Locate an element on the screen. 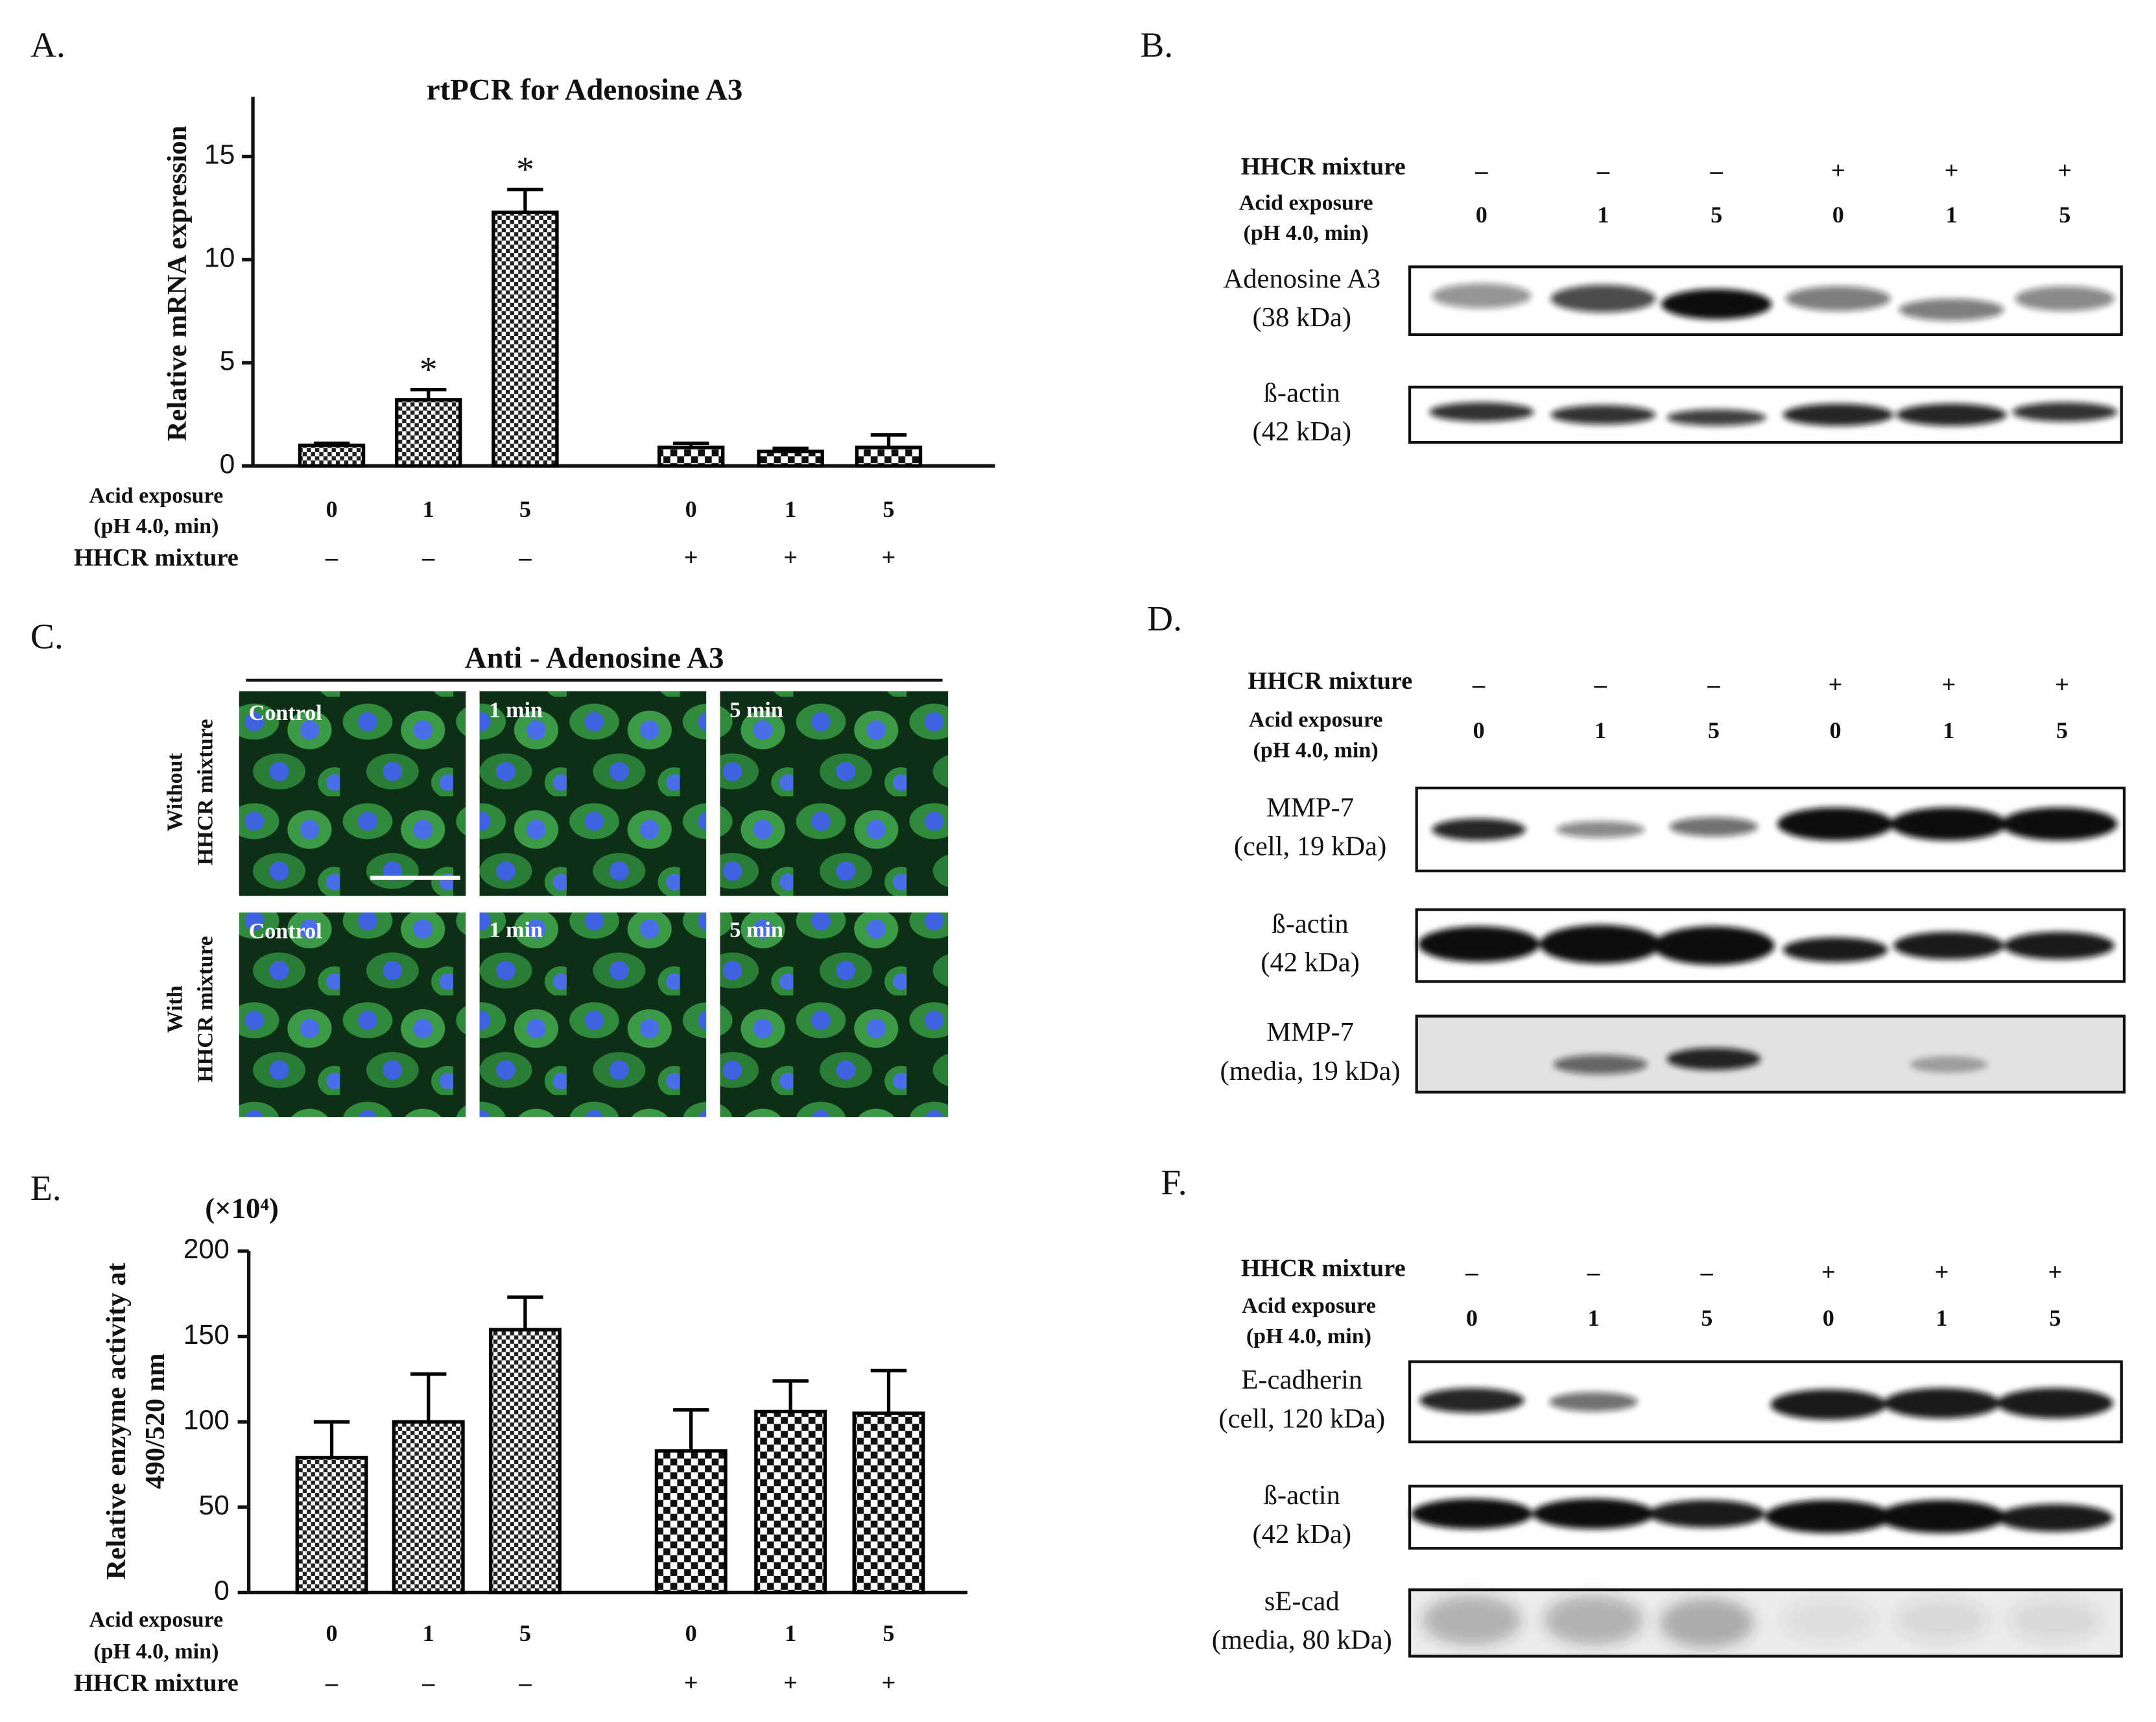  panel-label: B. is located at coordinates (1156, 44).